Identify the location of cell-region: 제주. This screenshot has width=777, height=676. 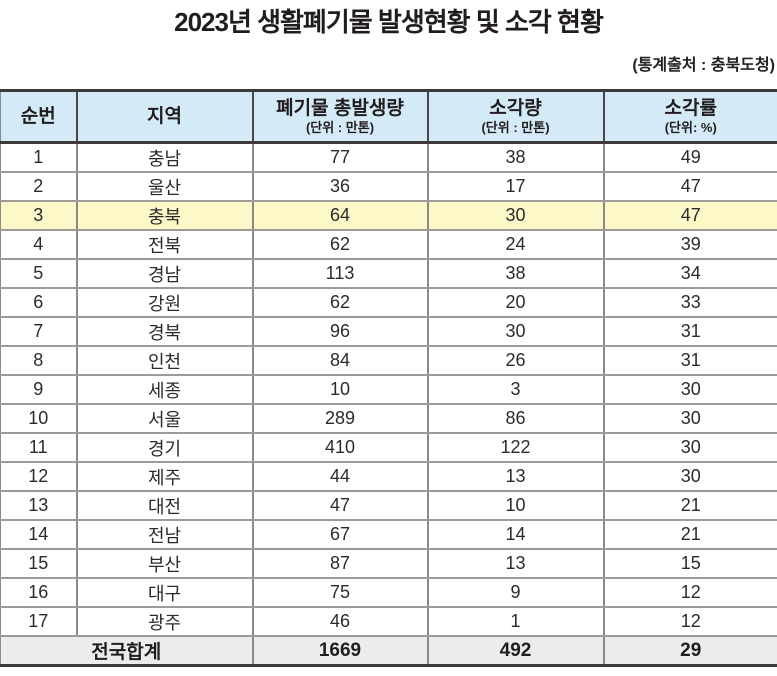
(165, 476).